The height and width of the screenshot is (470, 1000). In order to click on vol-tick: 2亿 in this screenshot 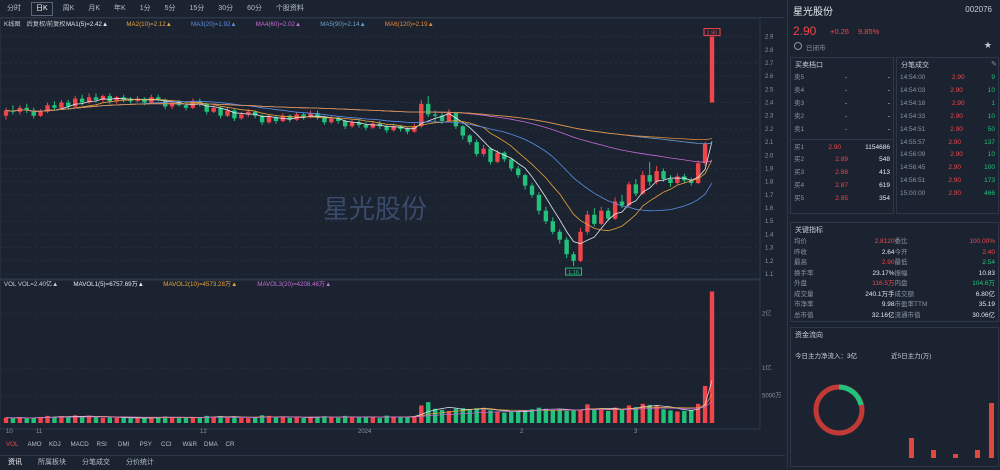, I will do `click(766, 313)`.